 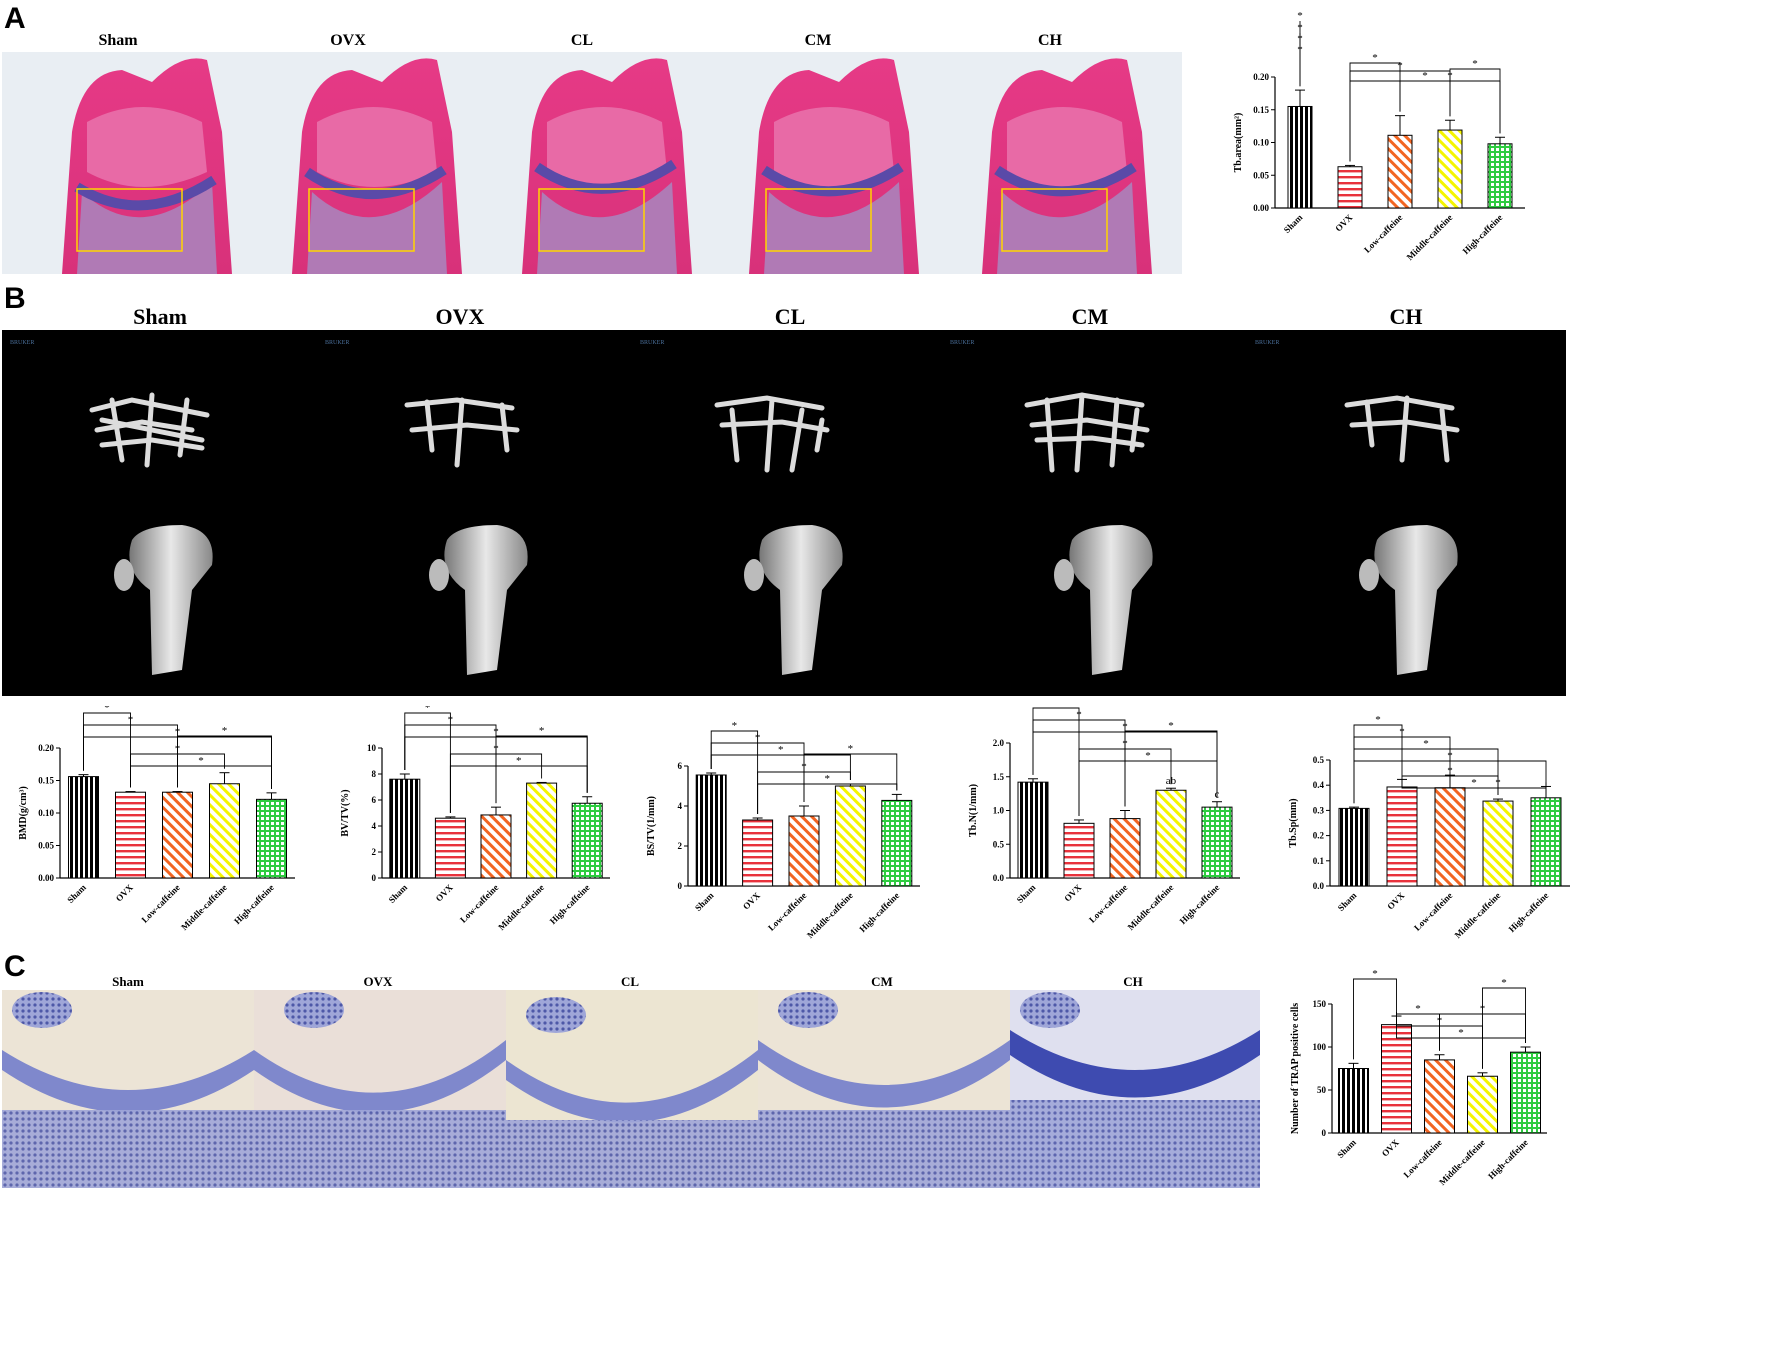 I want to click on panel-b-label-sham: Sham, so click(x=160, y=316).